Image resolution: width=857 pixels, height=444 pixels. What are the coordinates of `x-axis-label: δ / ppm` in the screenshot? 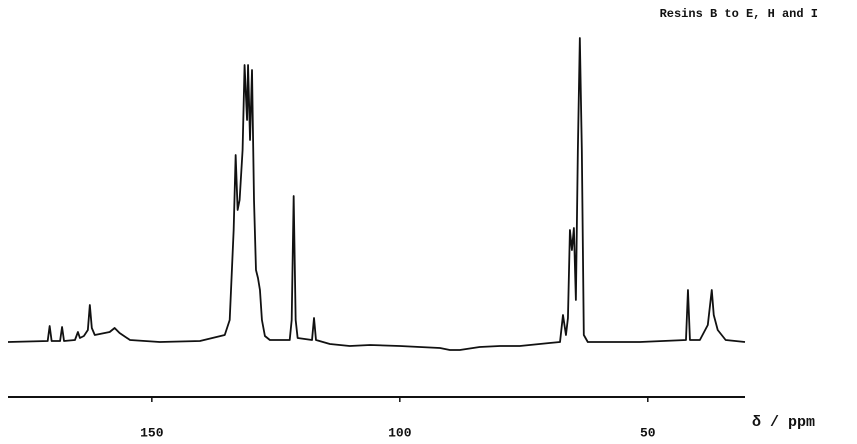 It's located at (783, 422).